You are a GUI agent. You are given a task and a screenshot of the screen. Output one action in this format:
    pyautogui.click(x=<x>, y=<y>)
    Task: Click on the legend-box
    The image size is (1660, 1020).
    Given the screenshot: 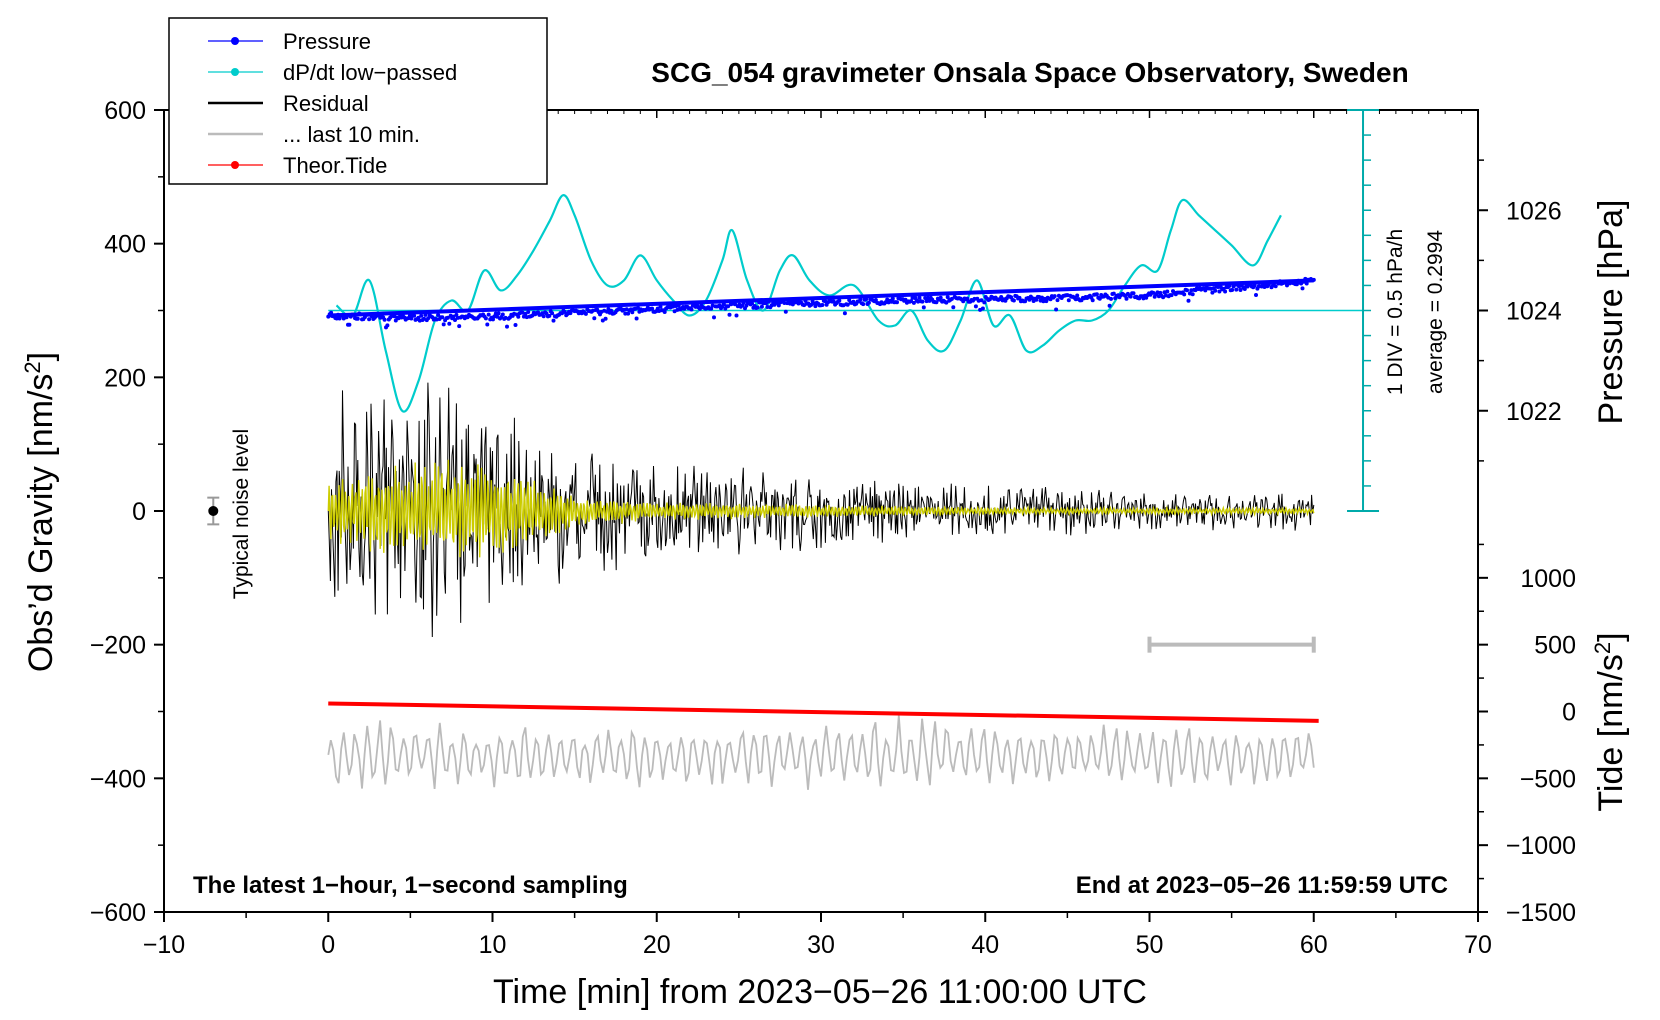 What is the action you would take?
    pyautogui.click(x=358, y=101)
    